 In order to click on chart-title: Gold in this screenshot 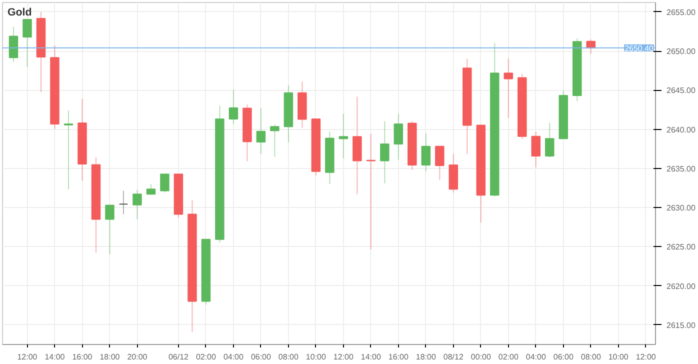, I will do `click(20, 12)`.